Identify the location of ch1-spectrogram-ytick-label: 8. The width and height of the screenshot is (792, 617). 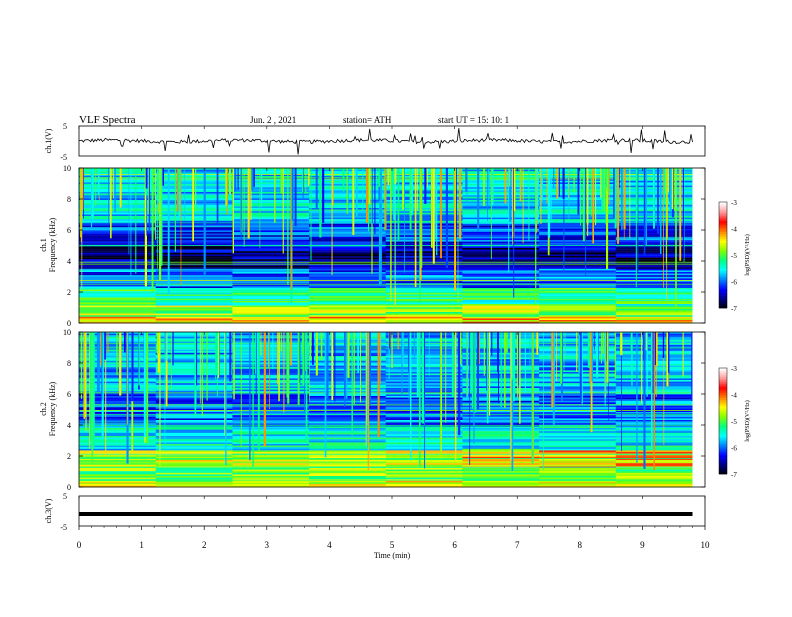
(69, 199).